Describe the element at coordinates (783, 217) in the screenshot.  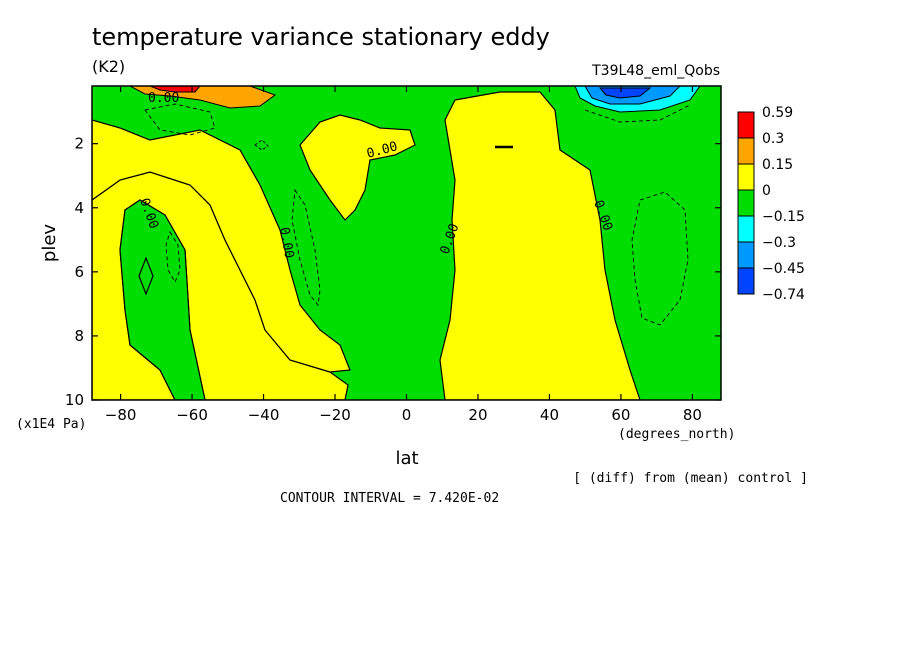
I see `colorbar-label: −0.15` at that location.